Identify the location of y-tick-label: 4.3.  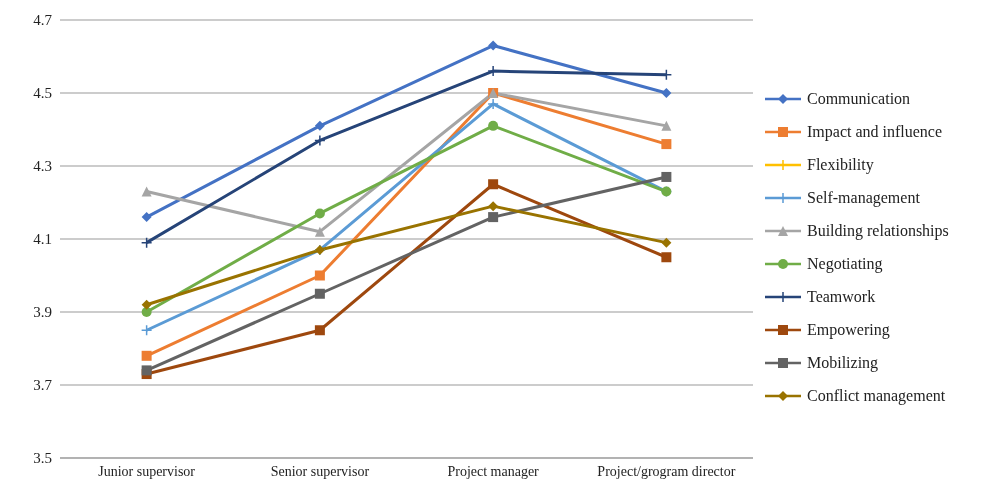
(42, 166).